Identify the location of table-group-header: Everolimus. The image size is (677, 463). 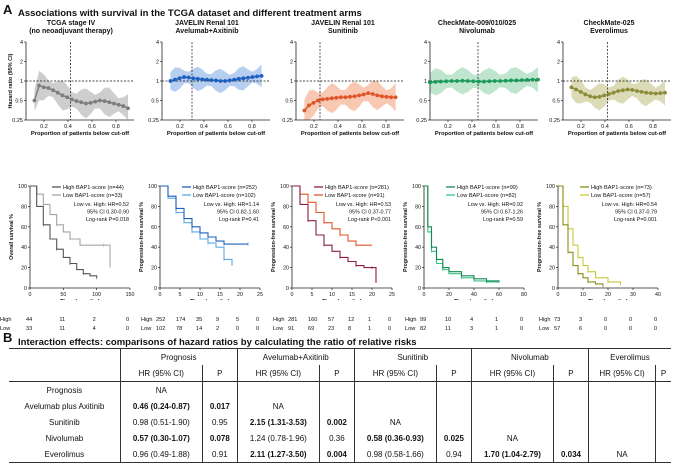
(629, 356).